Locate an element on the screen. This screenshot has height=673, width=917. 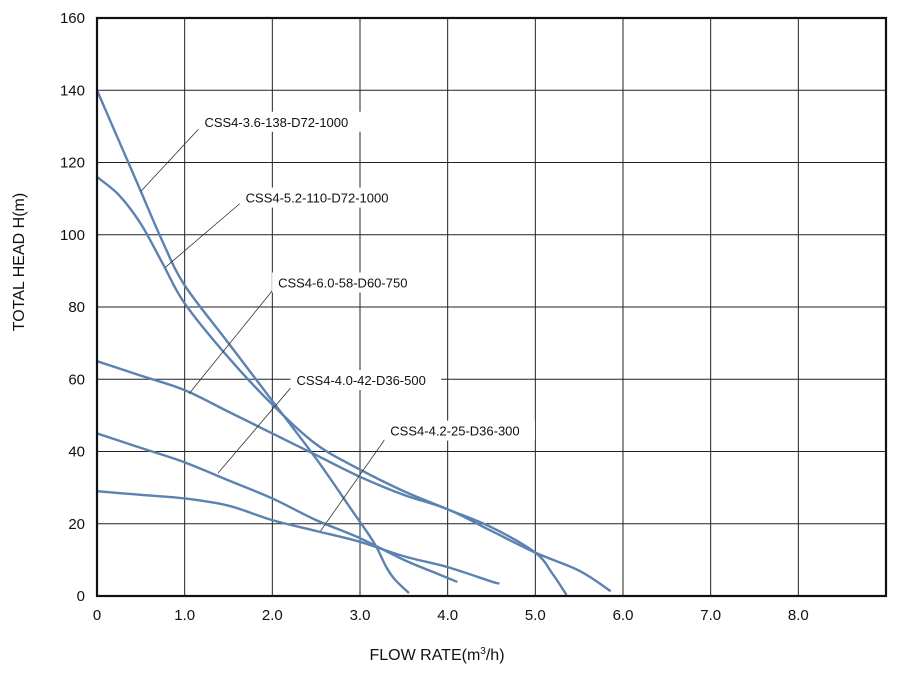
y-tick-label: 20 is located at coordinates (76, 524).